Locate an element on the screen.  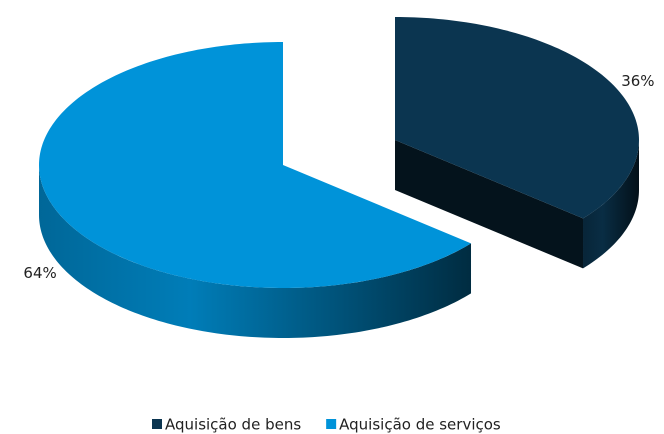
legend: Aquisição de bens Aquisição de serviços is located at coordinates (326, 425).